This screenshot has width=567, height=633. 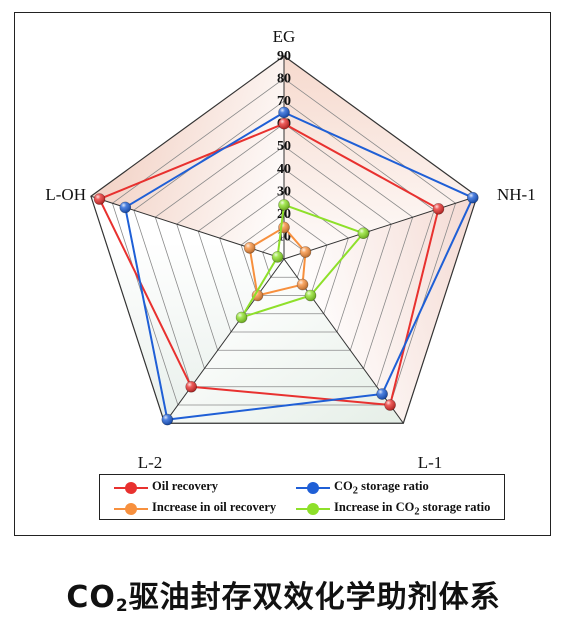 What do you see at coordinates (214, 507) in the screenshot?
I see `legend-label-increase-oil-recovery: Increase in oil recovery` at bounding box center [214, 507].